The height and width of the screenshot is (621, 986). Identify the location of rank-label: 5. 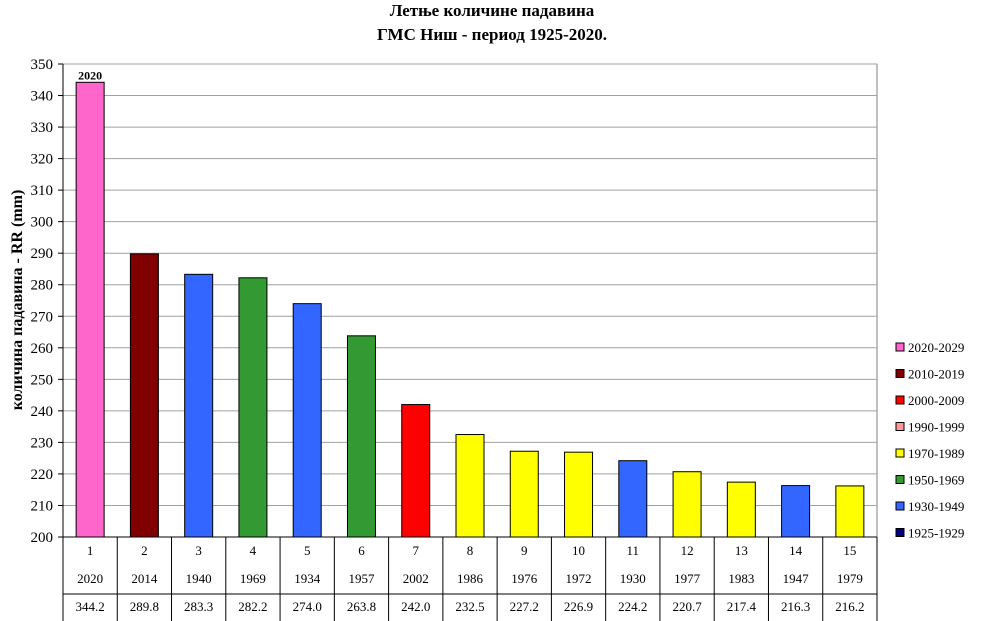
(307, 550).